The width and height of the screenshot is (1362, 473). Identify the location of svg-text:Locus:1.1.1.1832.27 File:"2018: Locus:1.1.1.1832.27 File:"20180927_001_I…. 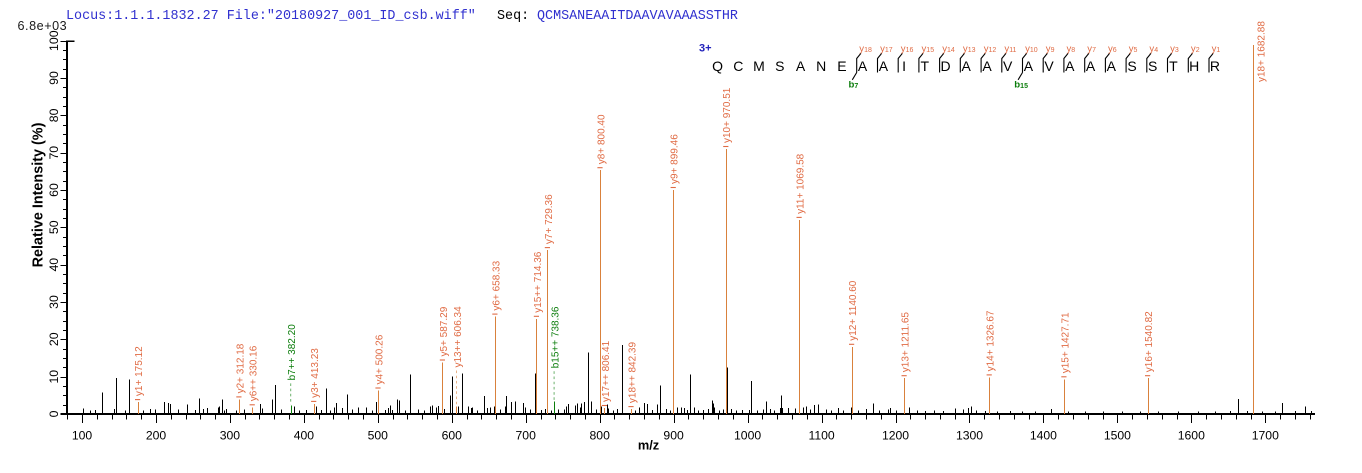
(271, 16).